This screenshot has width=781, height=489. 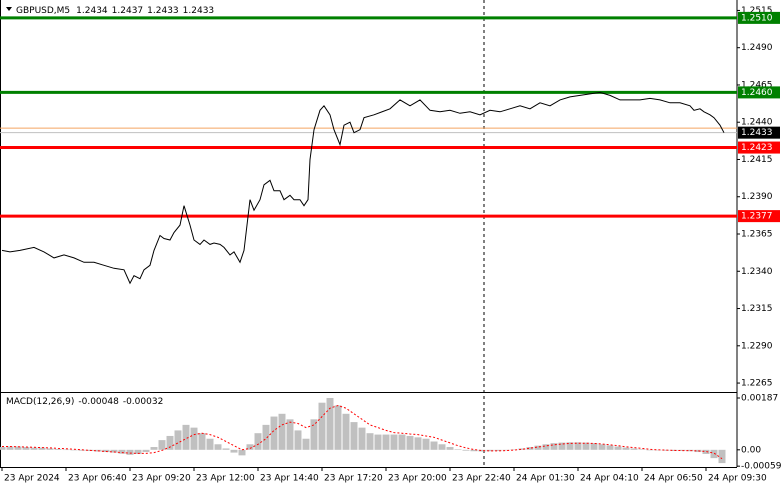 I want to click on high: 1.2437, so click(x=128, y=11).